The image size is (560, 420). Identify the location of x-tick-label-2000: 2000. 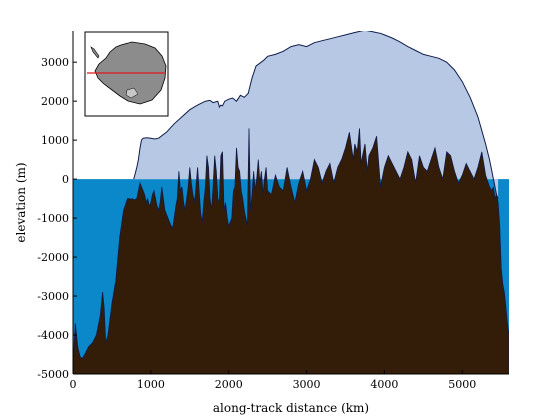
(229, 384).